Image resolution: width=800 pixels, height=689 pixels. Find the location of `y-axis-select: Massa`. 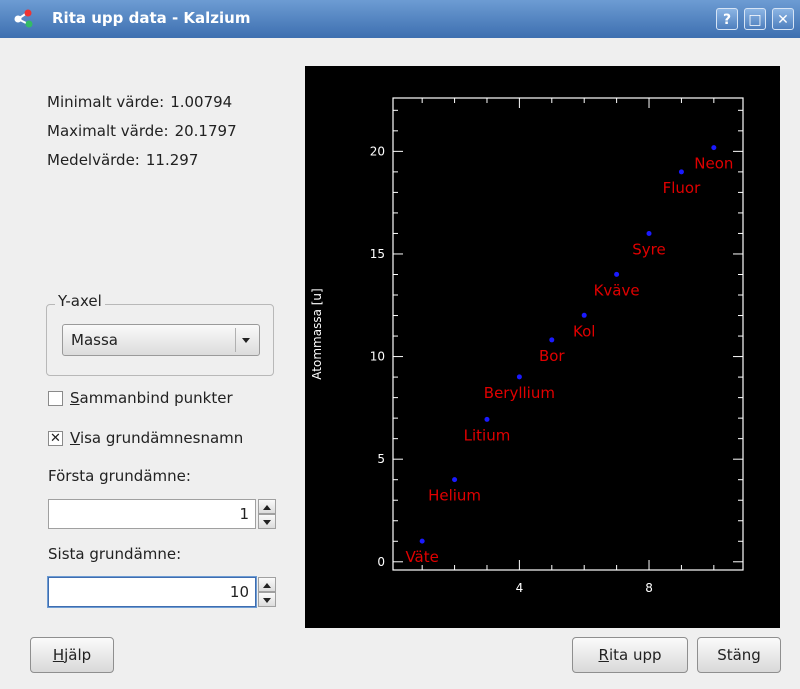

y-axis-select: Massa is located at coordinates (161, 340).